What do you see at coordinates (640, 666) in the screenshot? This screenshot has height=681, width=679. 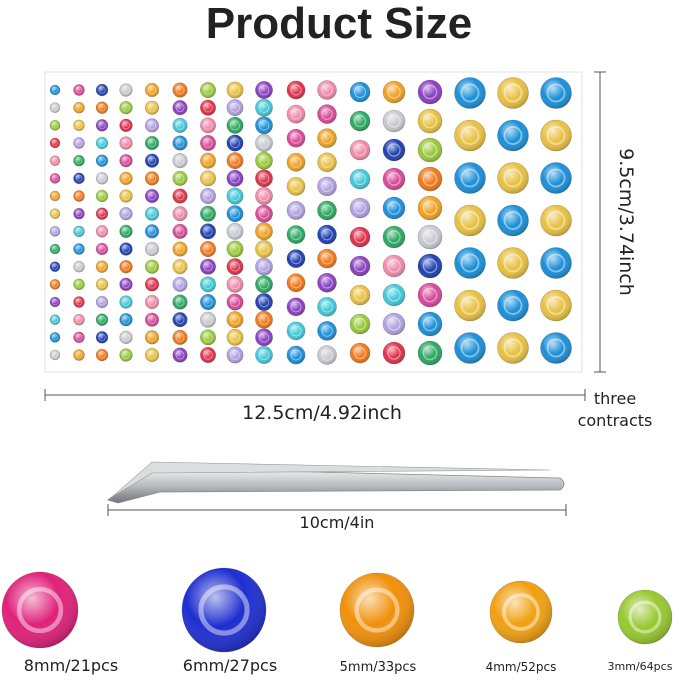 I see `gem-label: 3mm/64pcs` at bounding box center [640, 666].